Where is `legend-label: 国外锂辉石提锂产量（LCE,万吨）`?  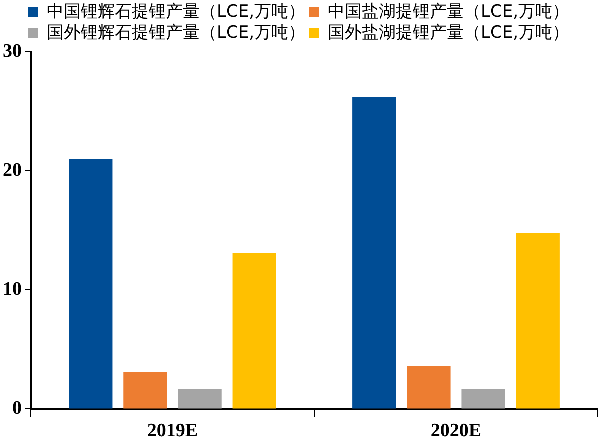
legend-label: 国外锂辉石提锂产量（LCE,万吨） is located at coordinates (176, 32).